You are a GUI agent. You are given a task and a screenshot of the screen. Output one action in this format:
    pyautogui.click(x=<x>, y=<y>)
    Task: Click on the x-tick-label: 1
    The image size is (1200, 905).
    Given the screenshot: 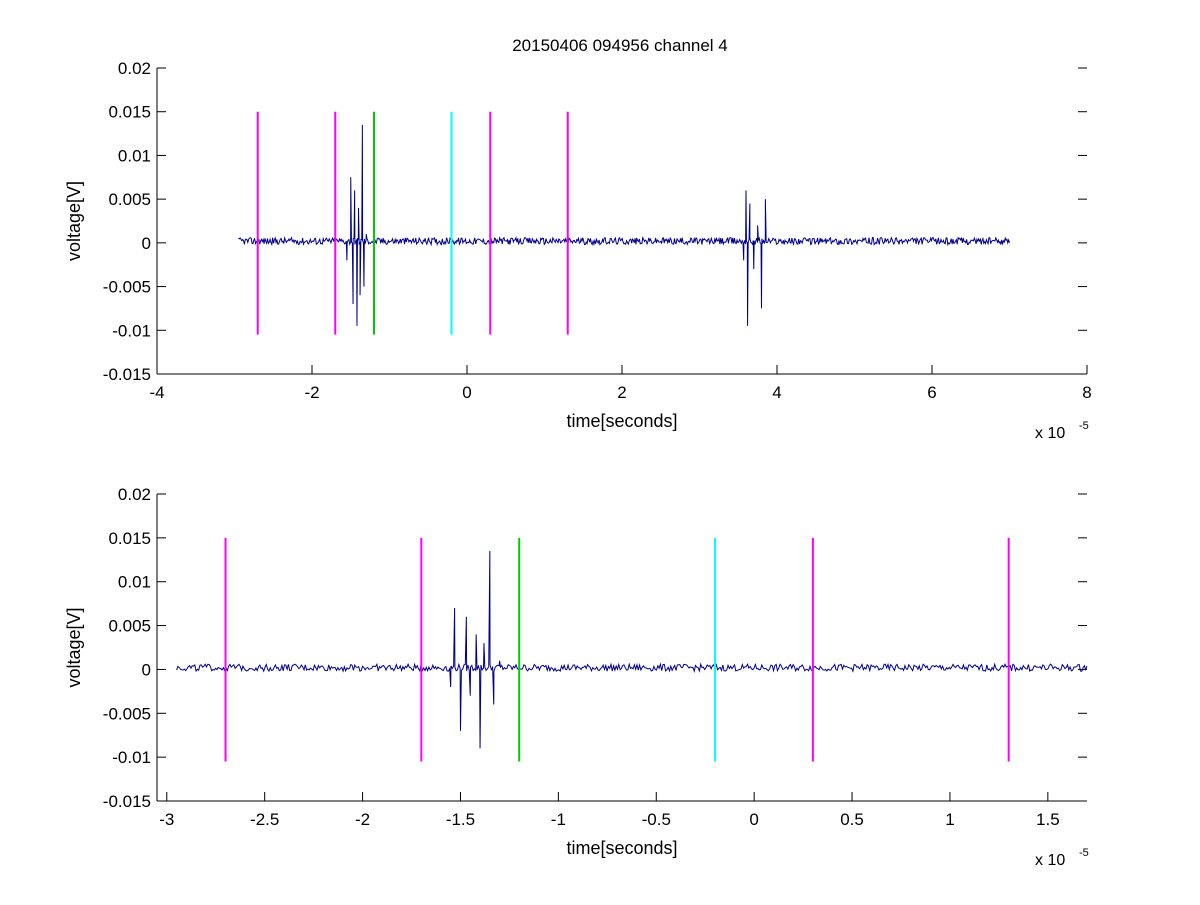 What is the action you would take?
    pyautogui.click(x=949, y=819)
    